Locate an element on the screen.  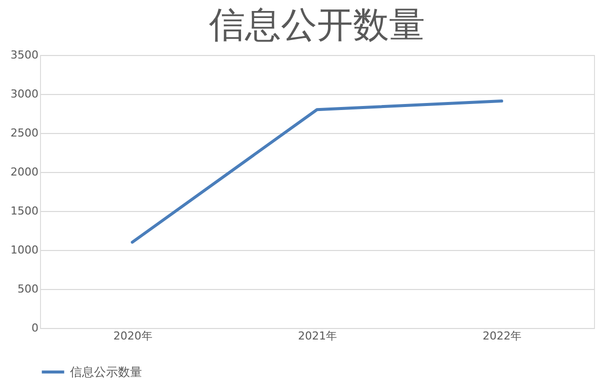
y-tick-label: 3500 is located at coordinates (24, 55).